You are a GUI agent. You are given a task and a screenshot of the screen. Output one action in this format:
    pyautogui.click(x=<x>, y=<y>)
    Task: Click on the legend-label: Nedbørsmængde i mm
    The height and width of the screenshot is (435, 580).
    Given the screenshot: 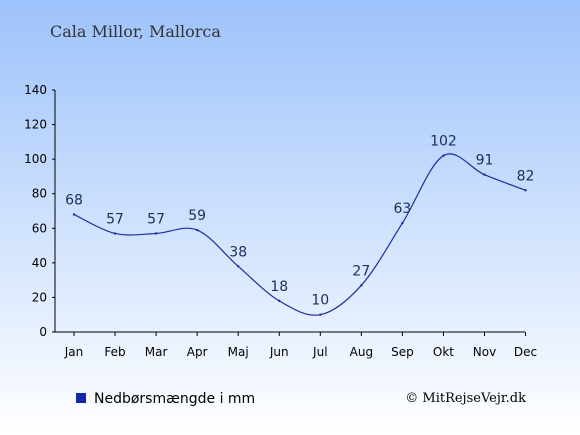 What is the action you would take?
    pyautogui.click(x=174, y=399)
    